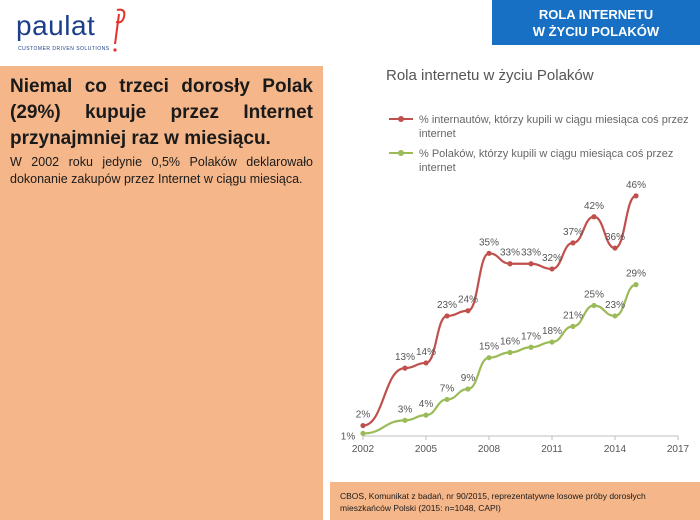  I want to click on data-label: 32%, so click(552, 258).